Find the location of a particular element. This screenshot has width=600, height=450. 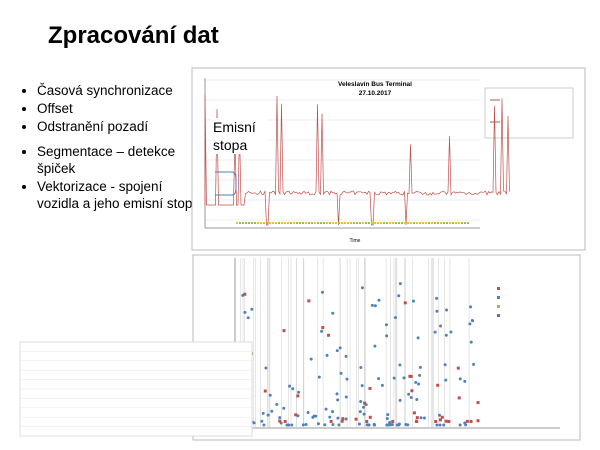

bullet: Odstranění pozadí is located at coordinates (119, 126).